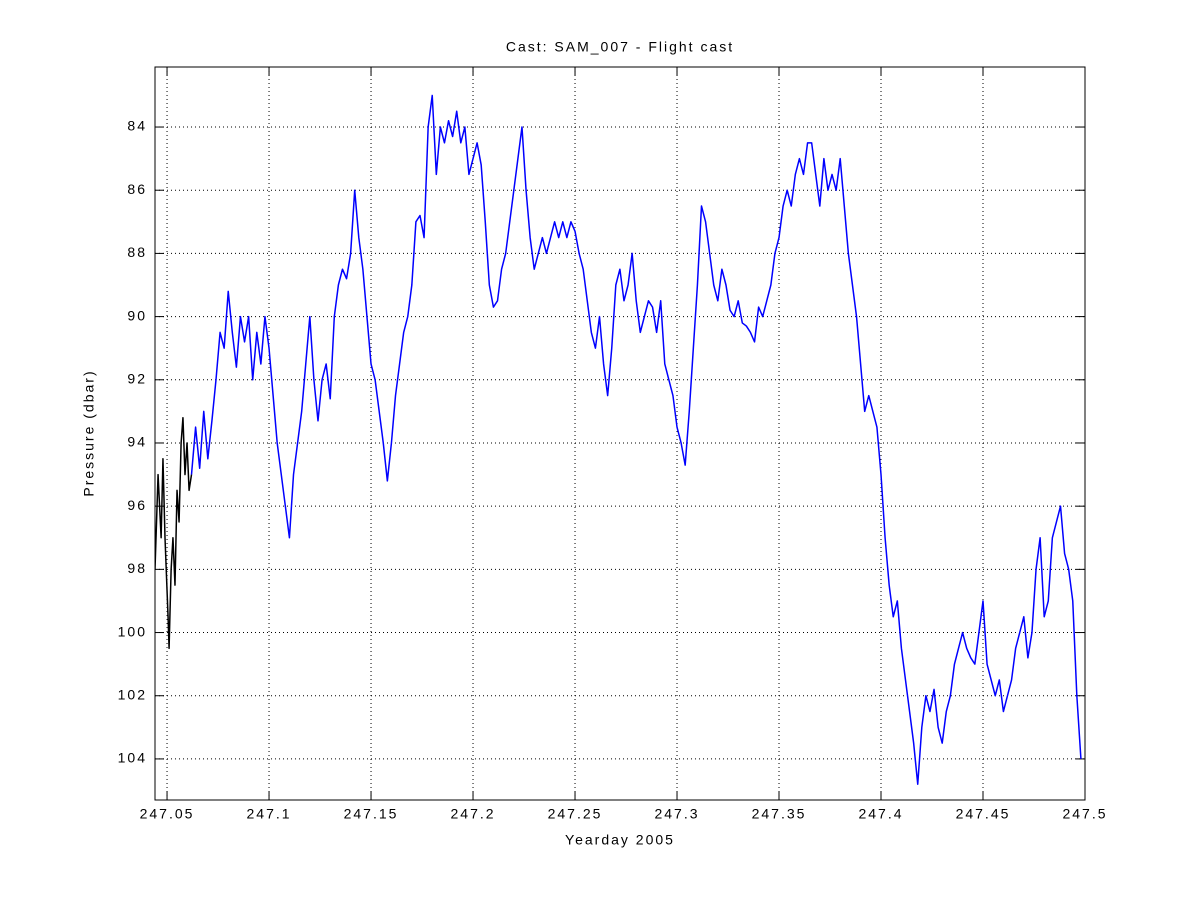 Image resolution: width=1200 pixels, height=905 pixels. Describe the element at coordinates (137, 315) in the screenshot. I see `y-tick-label: 90` at that location.